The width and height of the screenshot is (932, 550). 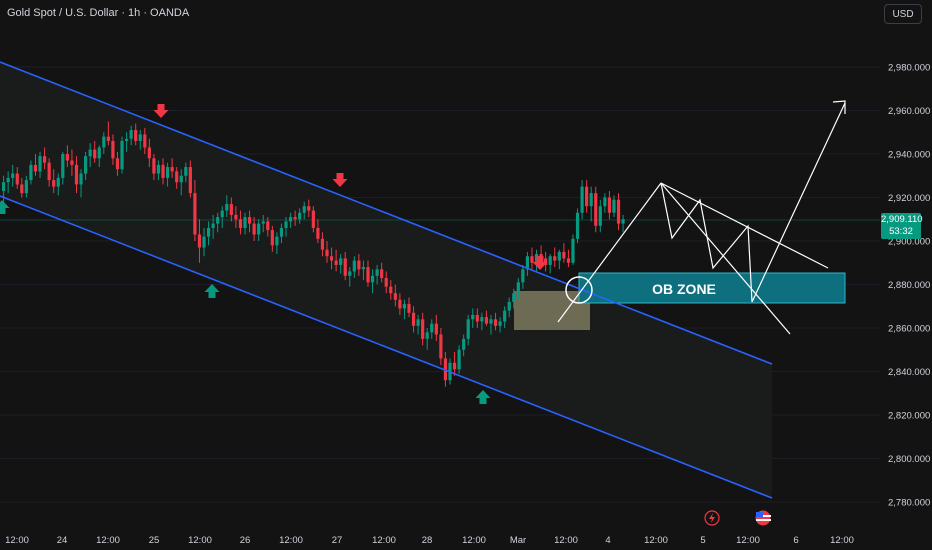 What do you see at coordinates (902, 219) in the screenshot?
I see `current-price-value: 2,909.110` at bounding box center [902, 219].